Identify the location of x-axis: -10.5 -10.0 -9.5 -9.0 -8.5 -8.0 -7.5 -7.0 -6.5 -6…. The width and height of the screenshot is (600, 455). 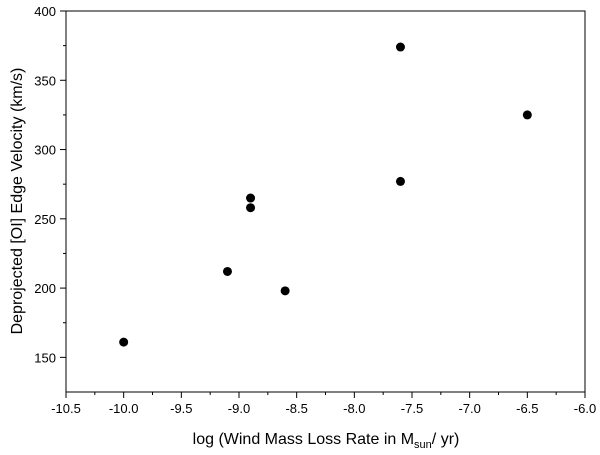
(323, 404).